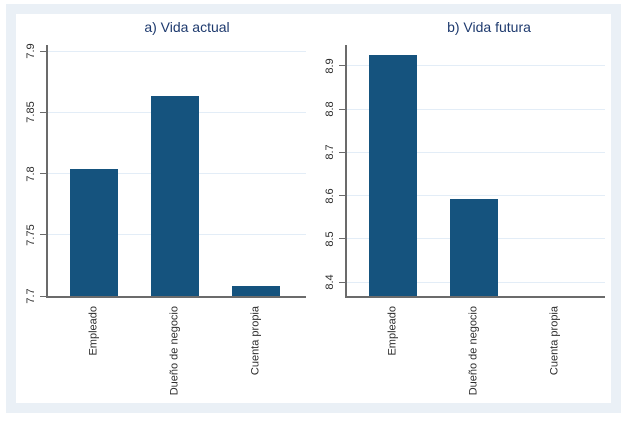  Describe the element at coordinates (330, 195) in the screenshot. I see `y-tick-label: 8.6` at that location.